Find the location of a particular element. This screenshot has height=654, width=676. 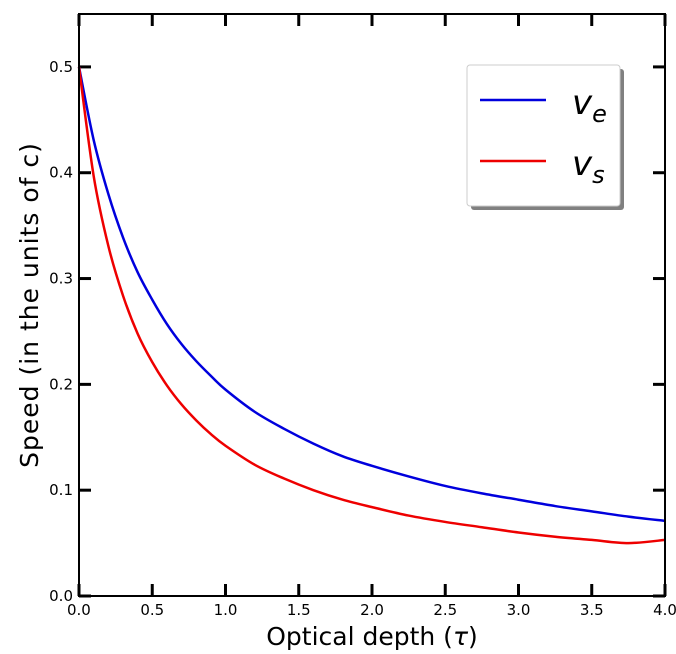

x-tick-label: 1.5 is located at coordinates (299, 610).